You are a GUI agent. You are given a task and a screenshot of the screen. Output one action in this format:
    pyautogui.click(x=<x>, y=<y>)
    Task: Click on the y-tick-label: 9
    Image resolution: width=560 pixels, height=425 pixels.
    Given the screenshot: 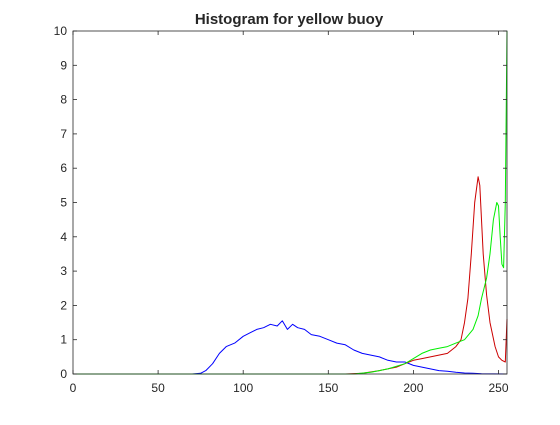 What is the action you would take?
    pyautogui.click(x=63, y=65)
    